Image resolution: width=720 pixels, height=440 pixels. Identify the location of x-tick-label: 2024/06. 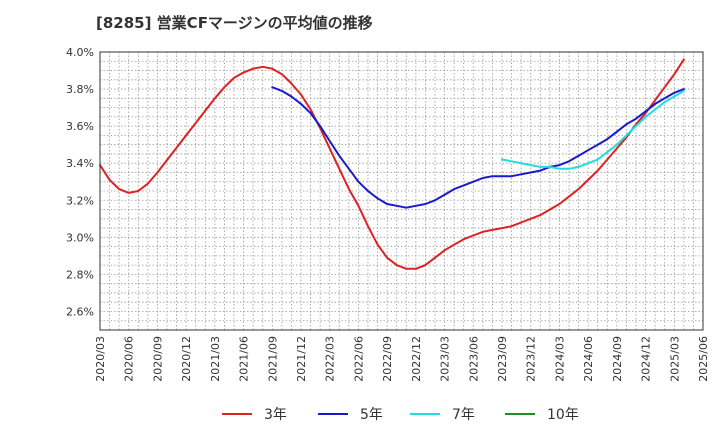
(588, 359).